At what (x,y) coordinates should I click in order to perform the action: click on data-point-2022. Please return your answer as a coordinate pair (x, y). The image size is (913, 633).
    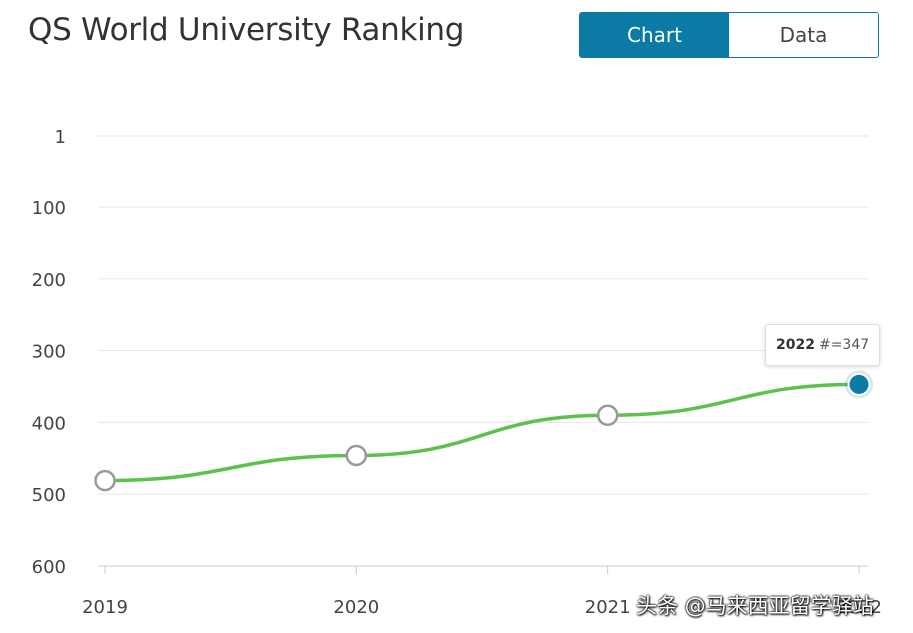
    Looking at the image, I should click on (859, 384).